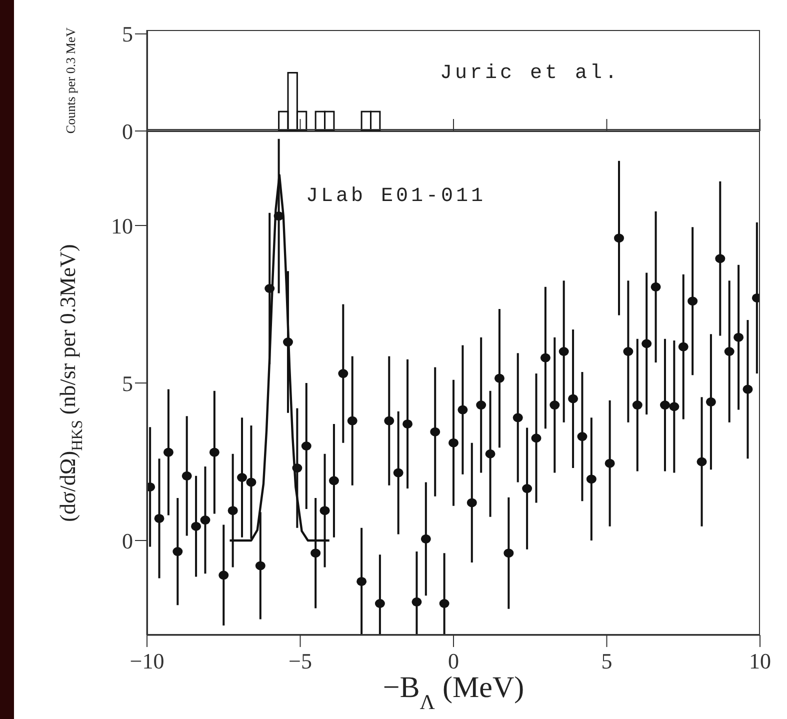 The height and width of the screenshot is (719, 787). What do you see at coordinates (300, 661) in the screenshot?
I see `x-tick-label: −5` at bounding box center [300, 661].